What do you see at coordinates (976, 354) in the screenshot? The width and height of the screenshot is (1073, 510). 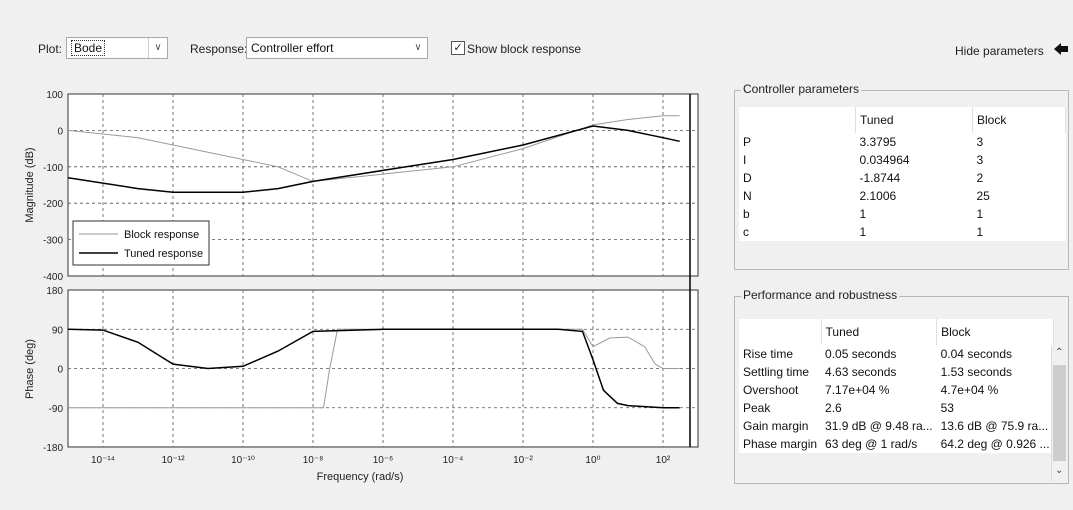 I see `block-value: 0.04 seconds` at bounding box center [976, 354].